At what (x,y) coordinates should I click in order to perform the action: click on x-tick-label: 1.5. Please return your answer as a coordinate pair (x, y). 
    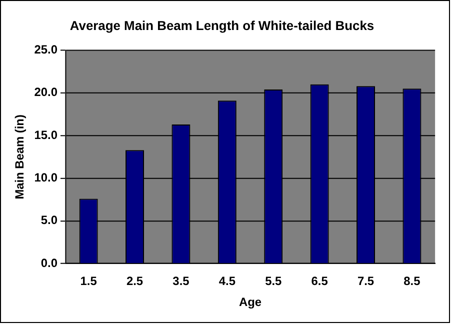
    Looking at the image, I should click on (89, 281).